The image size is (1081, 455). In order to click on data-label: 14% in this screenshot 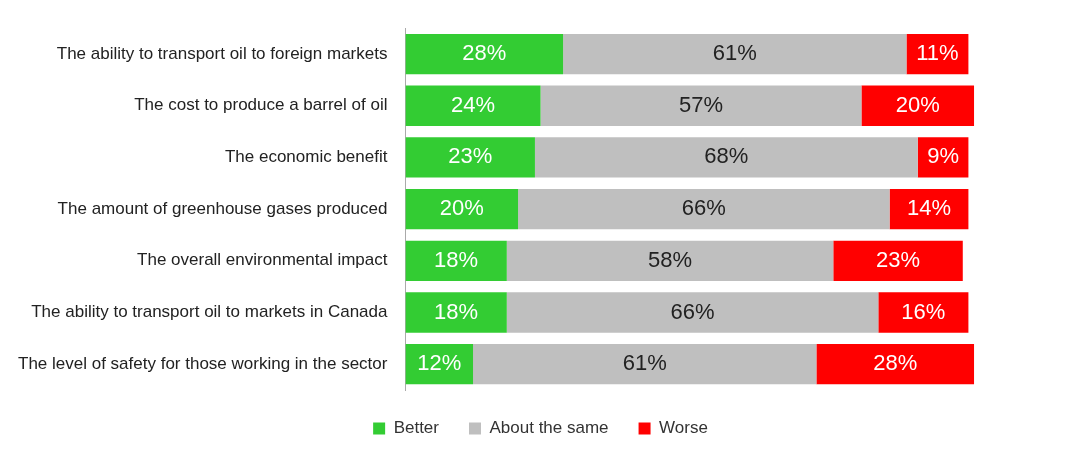, I will do `click(929, 208)`.